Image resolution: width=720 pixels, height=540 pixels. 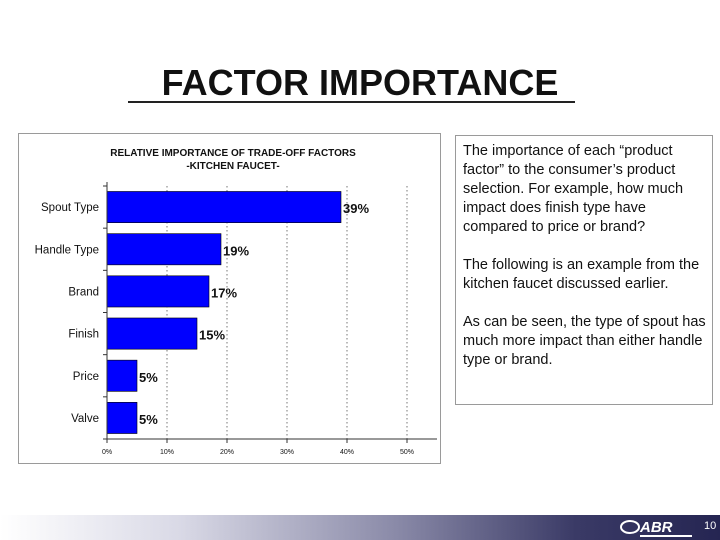 I want to click on title-underline, so click(x=351, y=102).